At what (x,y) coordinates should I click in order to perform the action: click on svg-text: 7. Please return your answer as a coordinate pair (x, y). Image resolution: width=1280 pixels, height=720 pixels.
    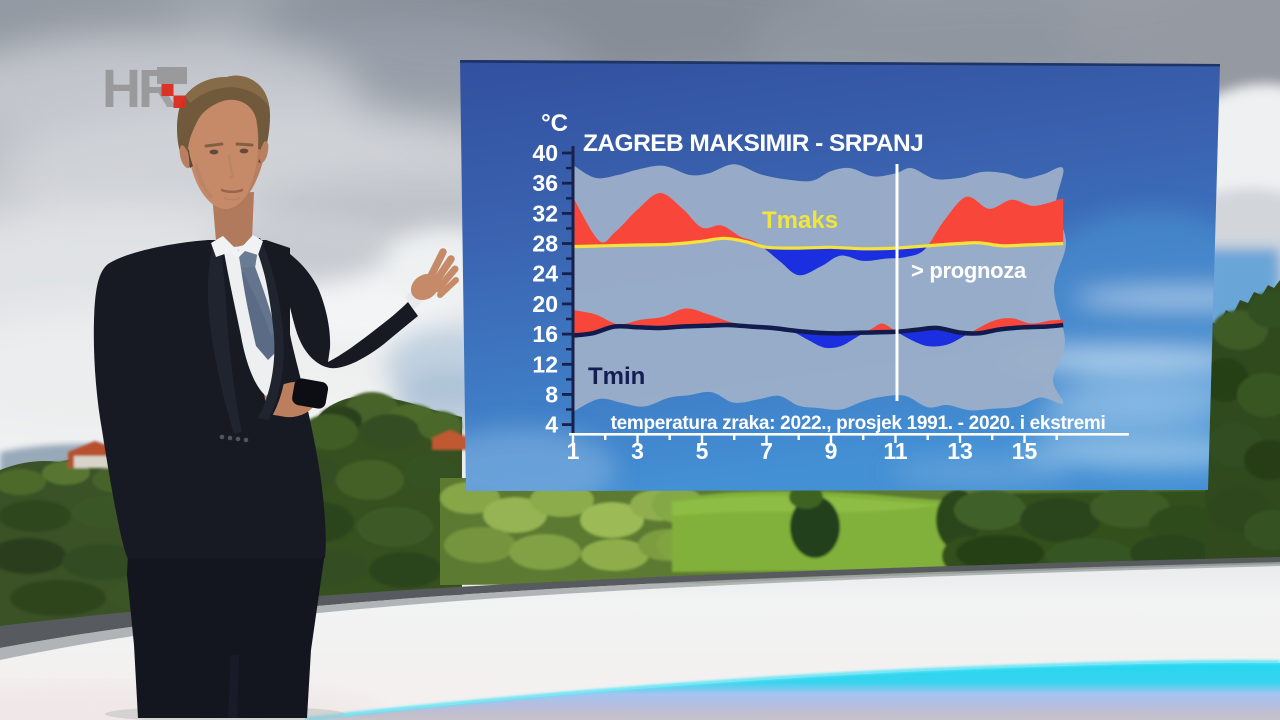
    Looking at the image, I should click on (766, 451).